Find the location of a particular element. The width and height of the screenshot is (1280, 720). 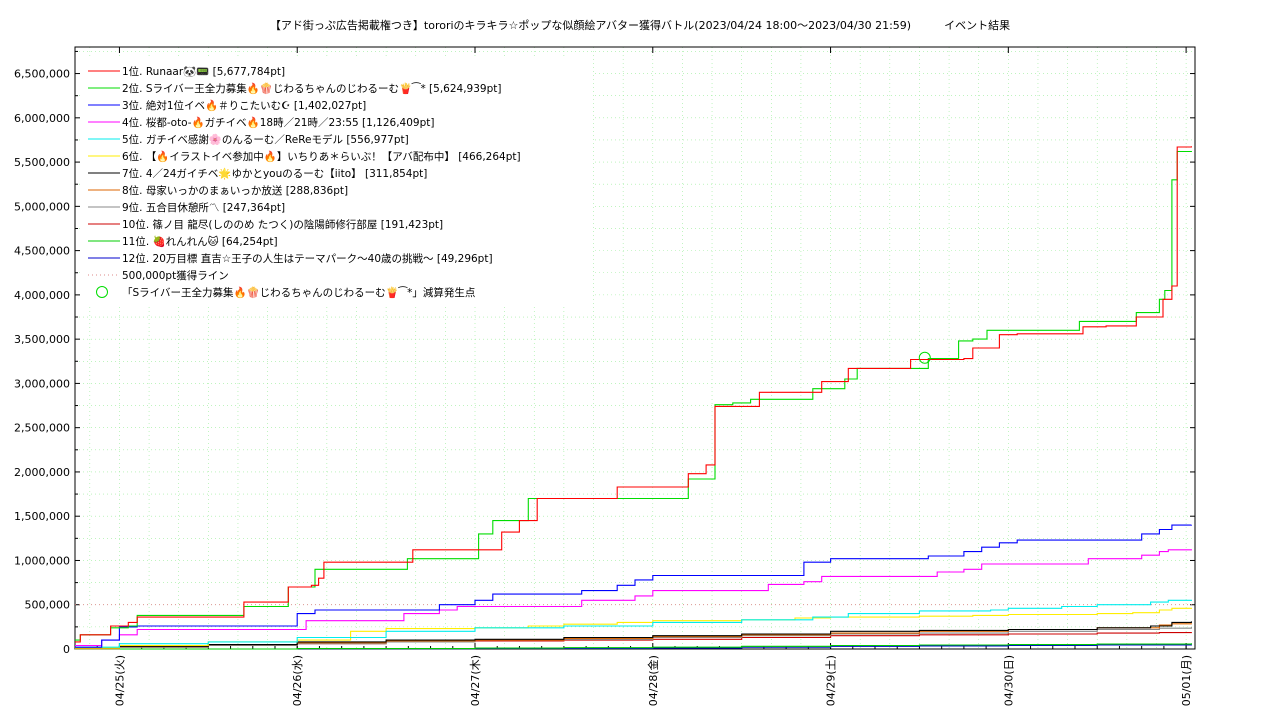

markers is located at coordinates (924, 357).